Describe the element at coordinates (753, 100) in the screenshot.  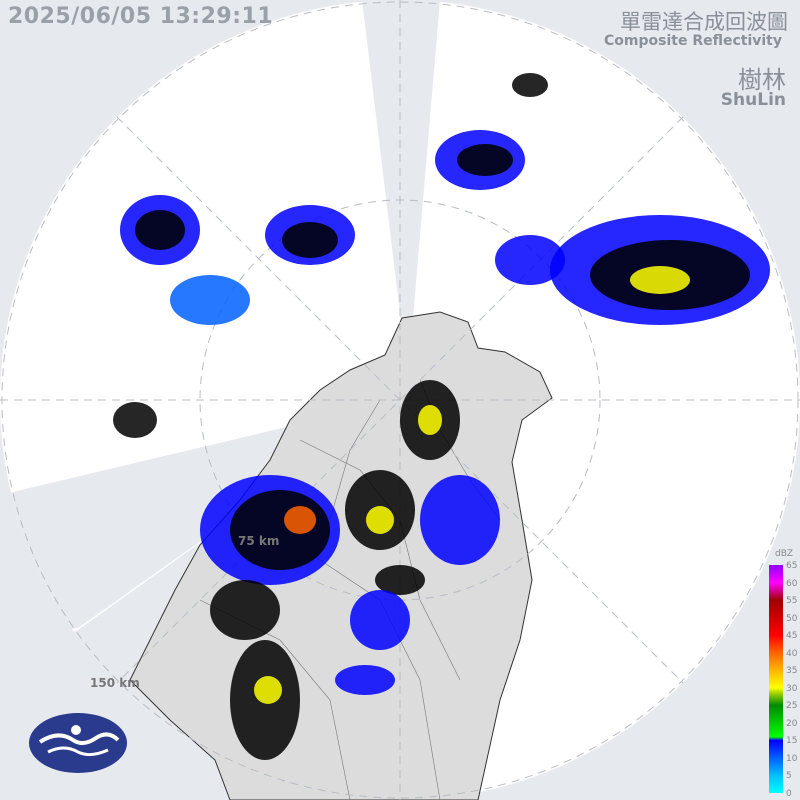
I see `site-name-en: ShuLin` at that location.